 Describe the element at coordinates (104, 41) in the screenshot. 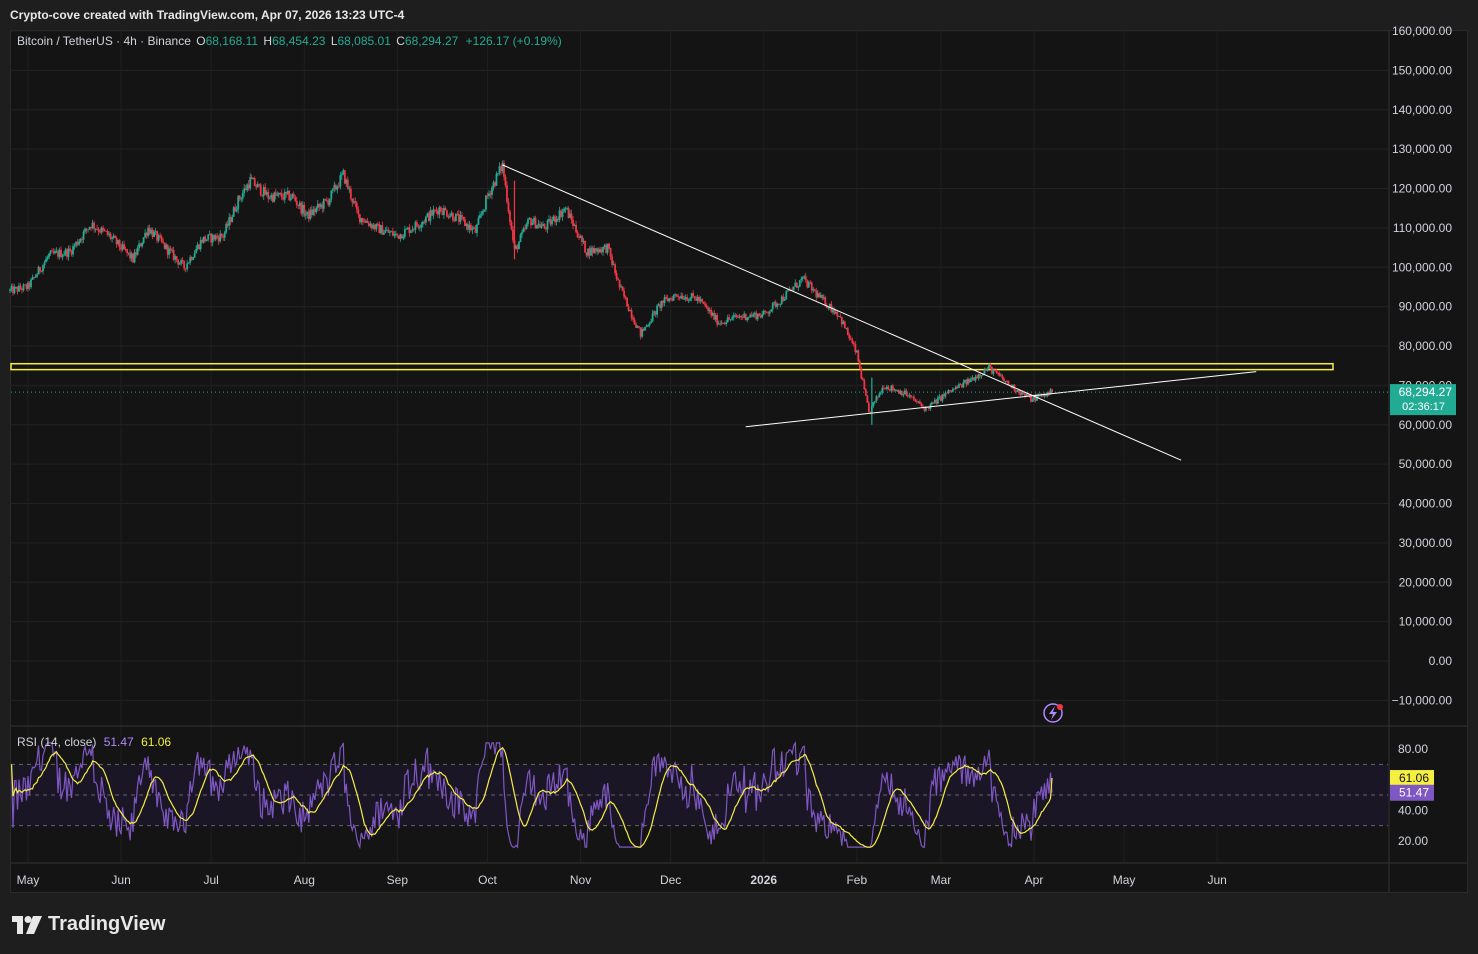

I see `symbol-title: Bitcoin / TetherUS · 4h · Binance` at that location.